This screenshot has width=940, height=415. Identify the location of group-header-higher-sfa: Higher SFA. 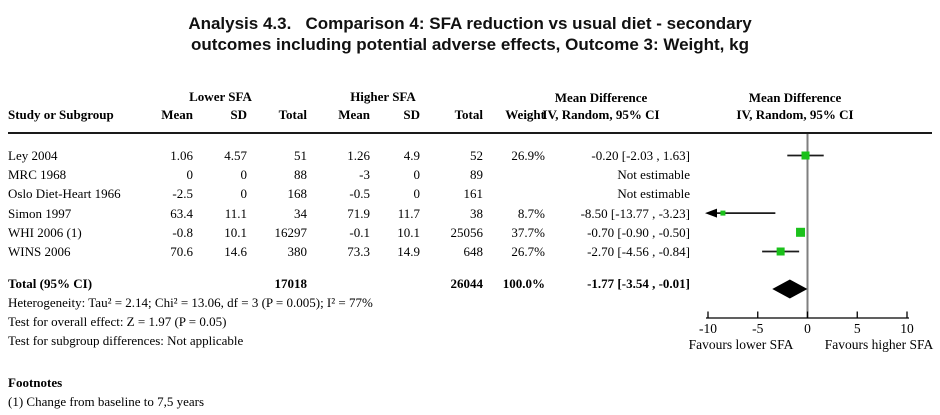
(383, 96).